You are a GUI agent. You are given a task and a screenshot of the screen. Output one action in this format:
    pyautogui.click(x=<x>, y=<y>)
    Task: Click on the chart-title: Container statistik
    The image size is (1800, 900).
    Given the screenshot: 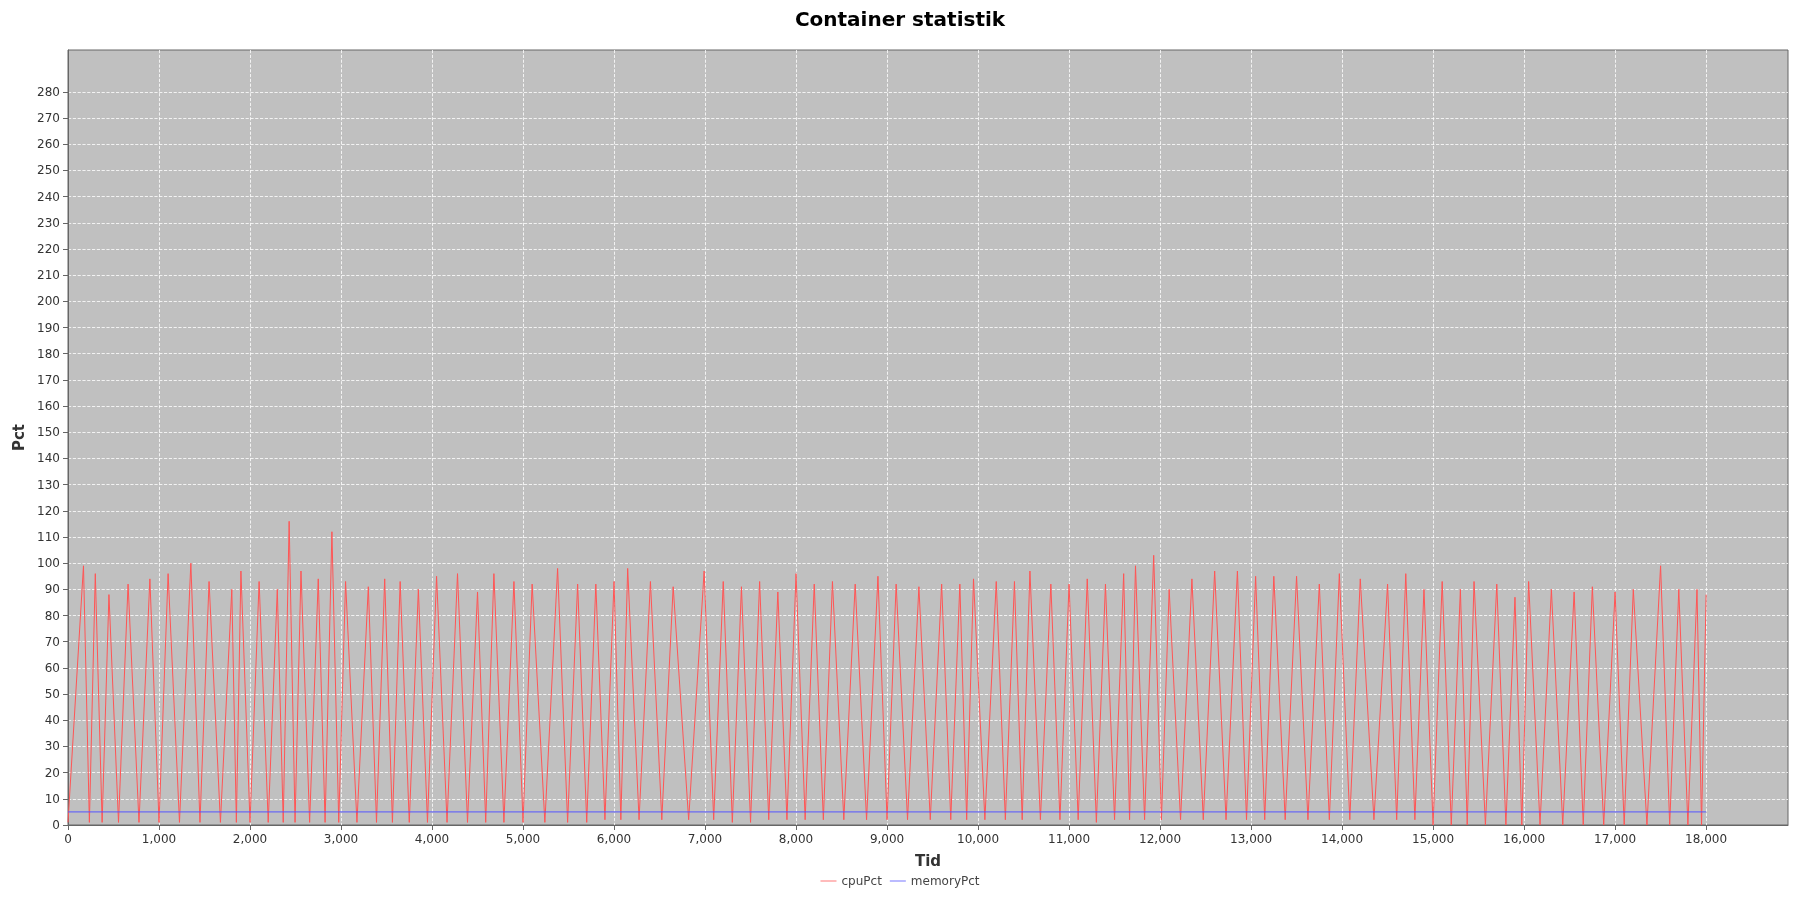 What is the action you would take?
    pyautogui.click(x=900, y=19)
    